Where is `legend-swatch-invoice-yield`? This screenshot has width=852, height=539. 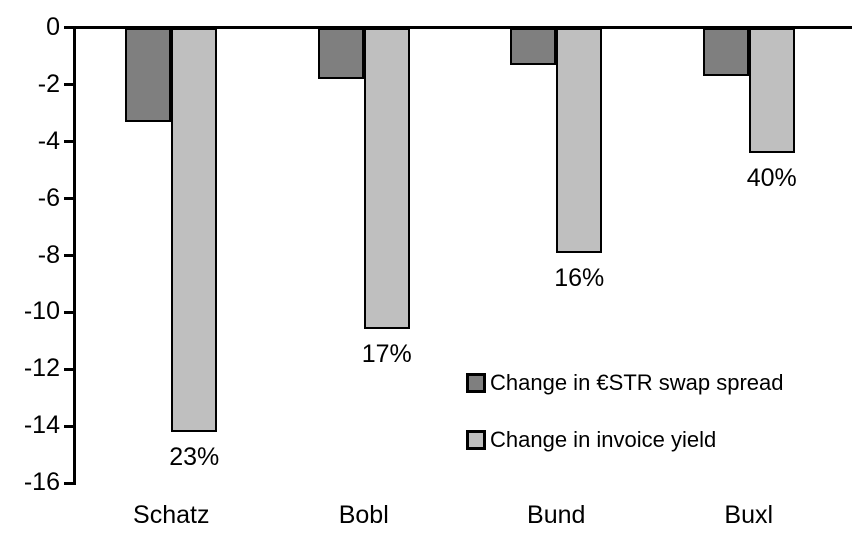
legend-swatch-invoice-yield is located at coordinates (476, 440).